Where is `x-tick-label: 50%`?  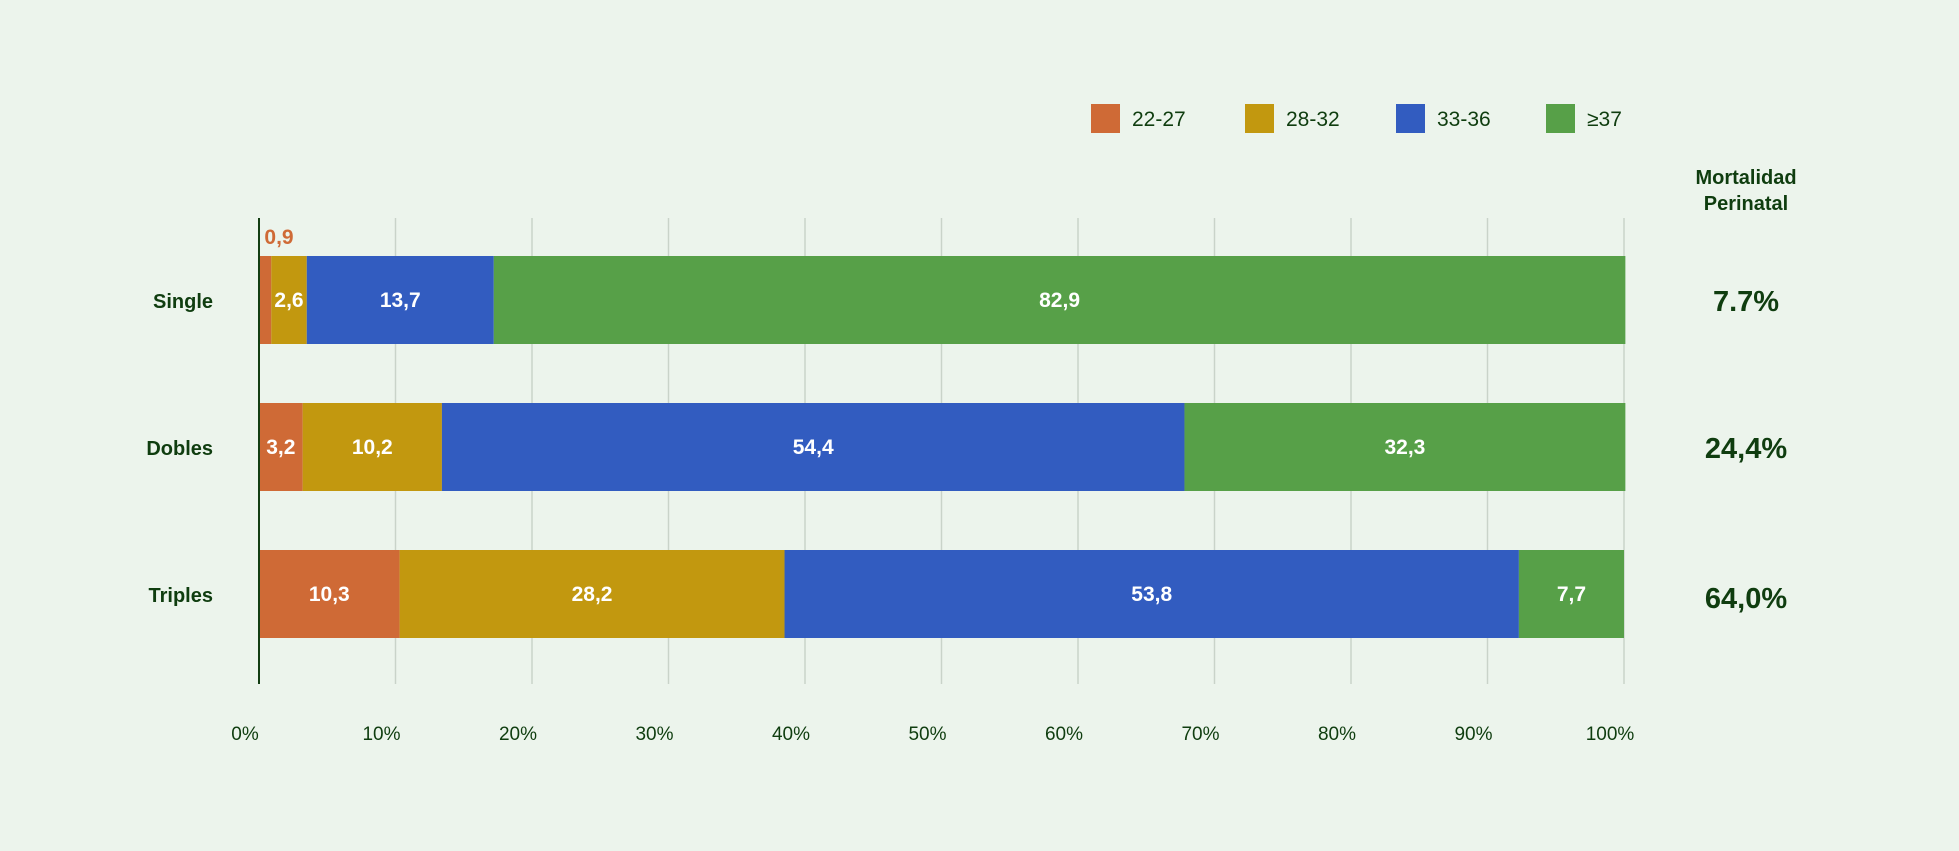
x-tick-label: 50% is located at coordinates (927, 734).